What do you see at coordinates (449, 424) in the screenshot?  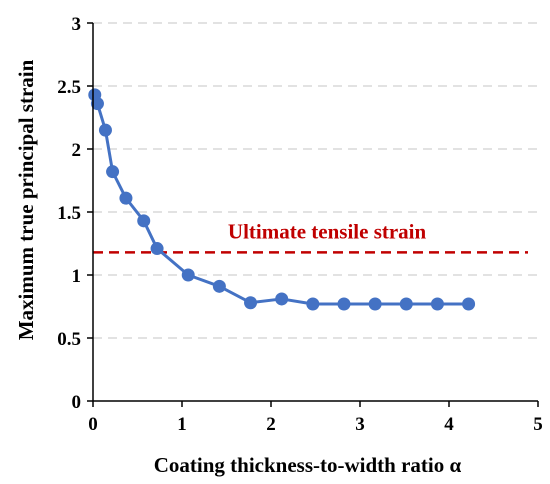 I see `x-tick-label: 4` at bounding box center [449, 424].